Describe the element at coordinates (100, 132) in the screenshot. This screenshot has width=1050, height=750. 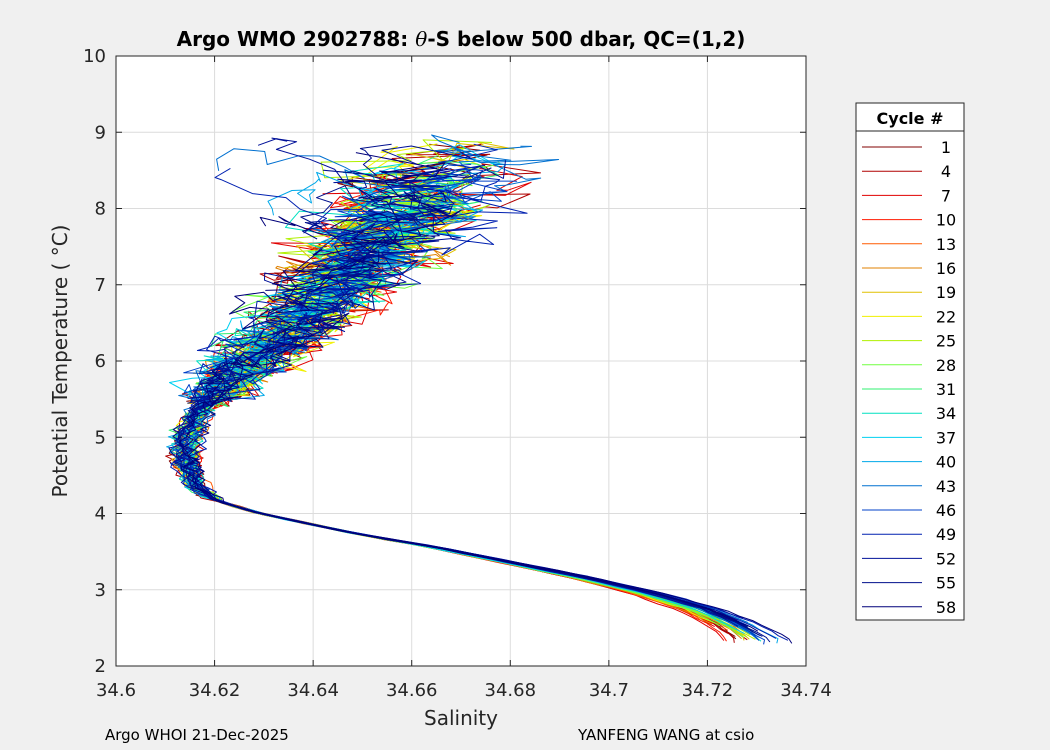
I see `y-tick-label: 9` at that location.